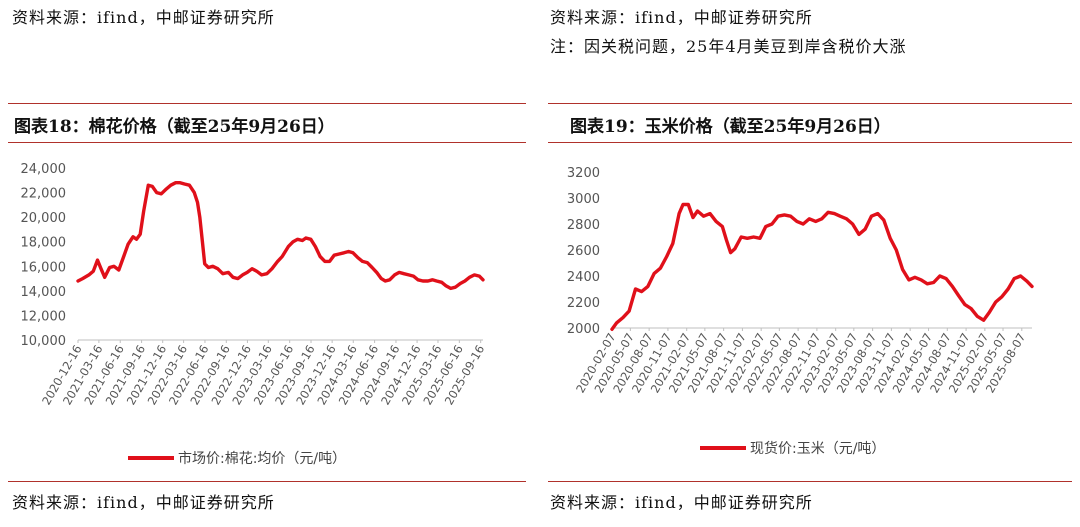  What do you see at coordinates (267, 142) in the screenshot?
I see `left-title-rule` at bounding box center [267, 142].